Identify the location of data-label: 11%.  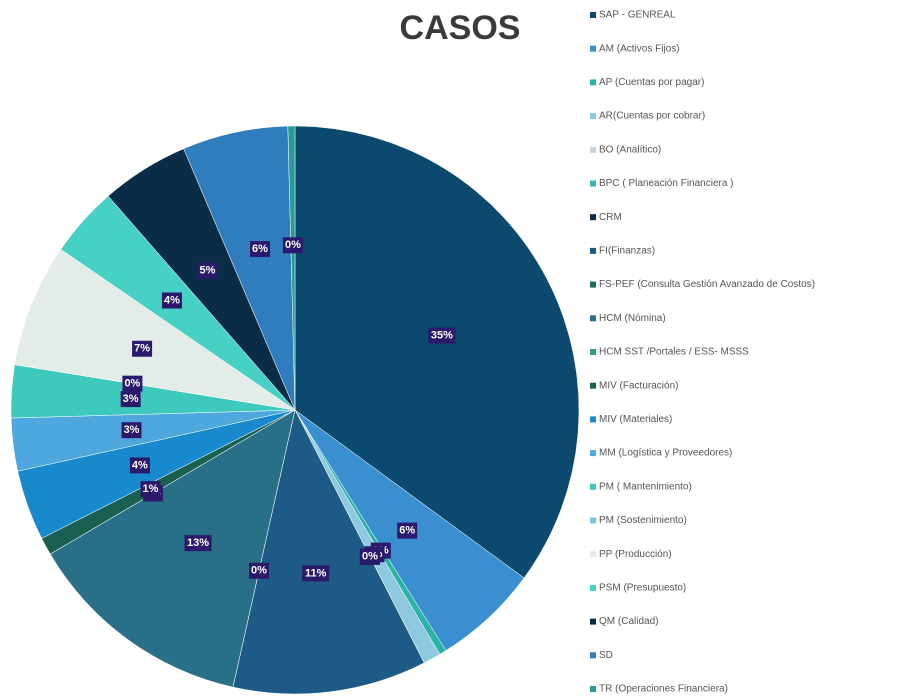
(316, 573).